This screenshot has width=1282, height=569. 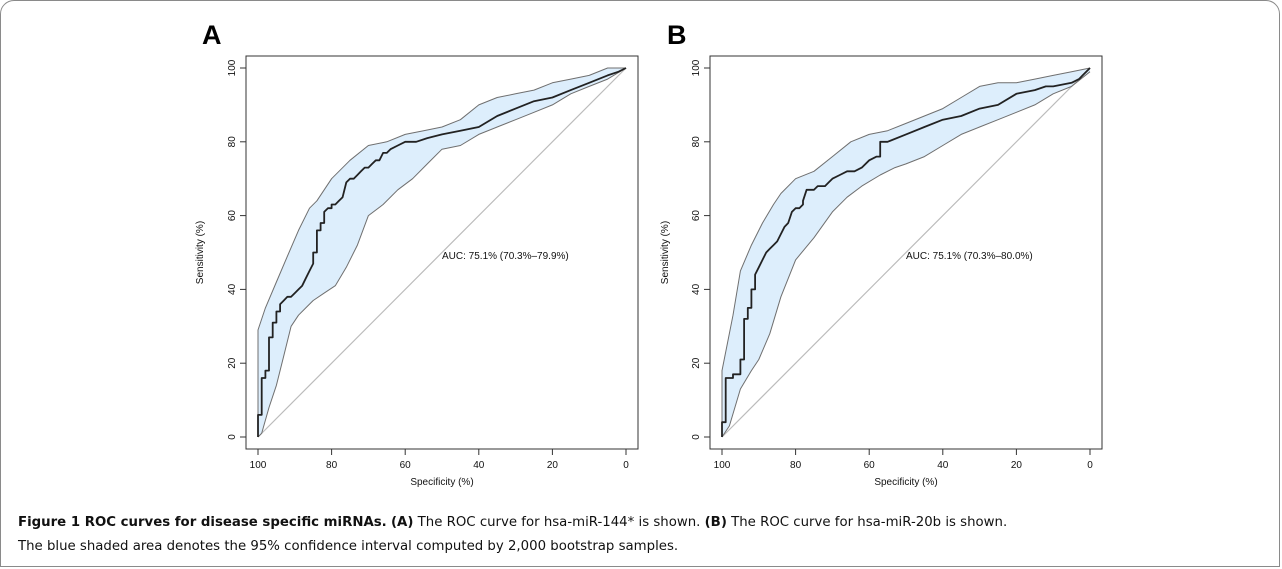 What do you see at coordinates (677, 35) in the screenshot?
I see `panel-label-b: B` at bounding box center [677, 35].